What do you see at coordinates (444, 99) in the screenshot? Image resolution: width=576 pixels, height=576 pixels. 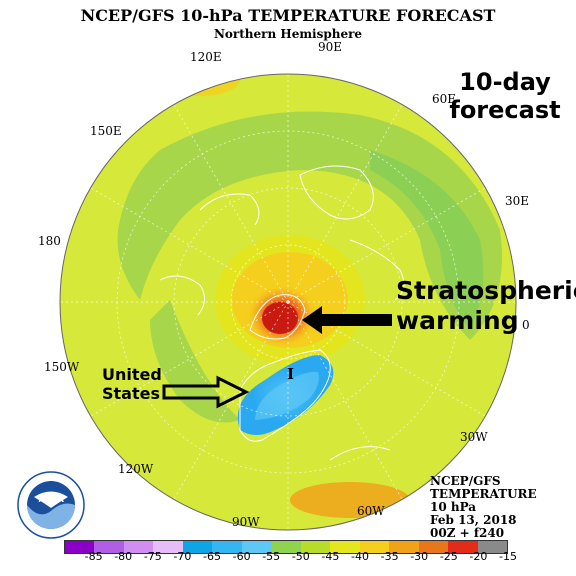 I see `lon-label-60e: 60E` at bounding box center [444, 99].